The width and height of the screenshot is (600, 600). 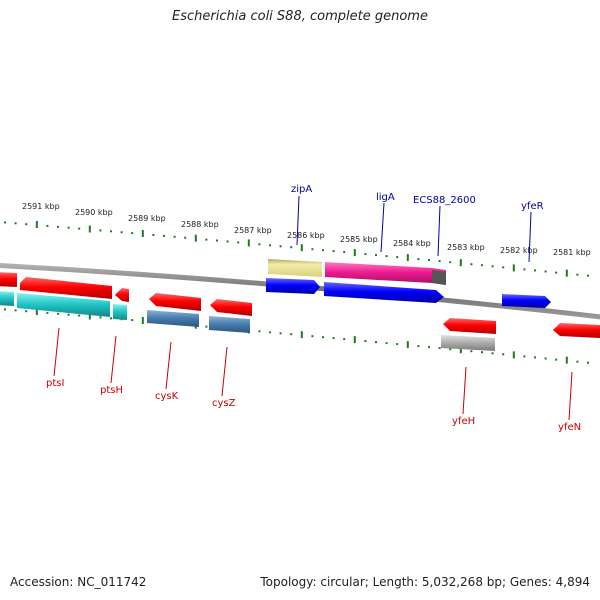 I want to click on scale-label: 2587 kbp, so click(x=253, y=230).